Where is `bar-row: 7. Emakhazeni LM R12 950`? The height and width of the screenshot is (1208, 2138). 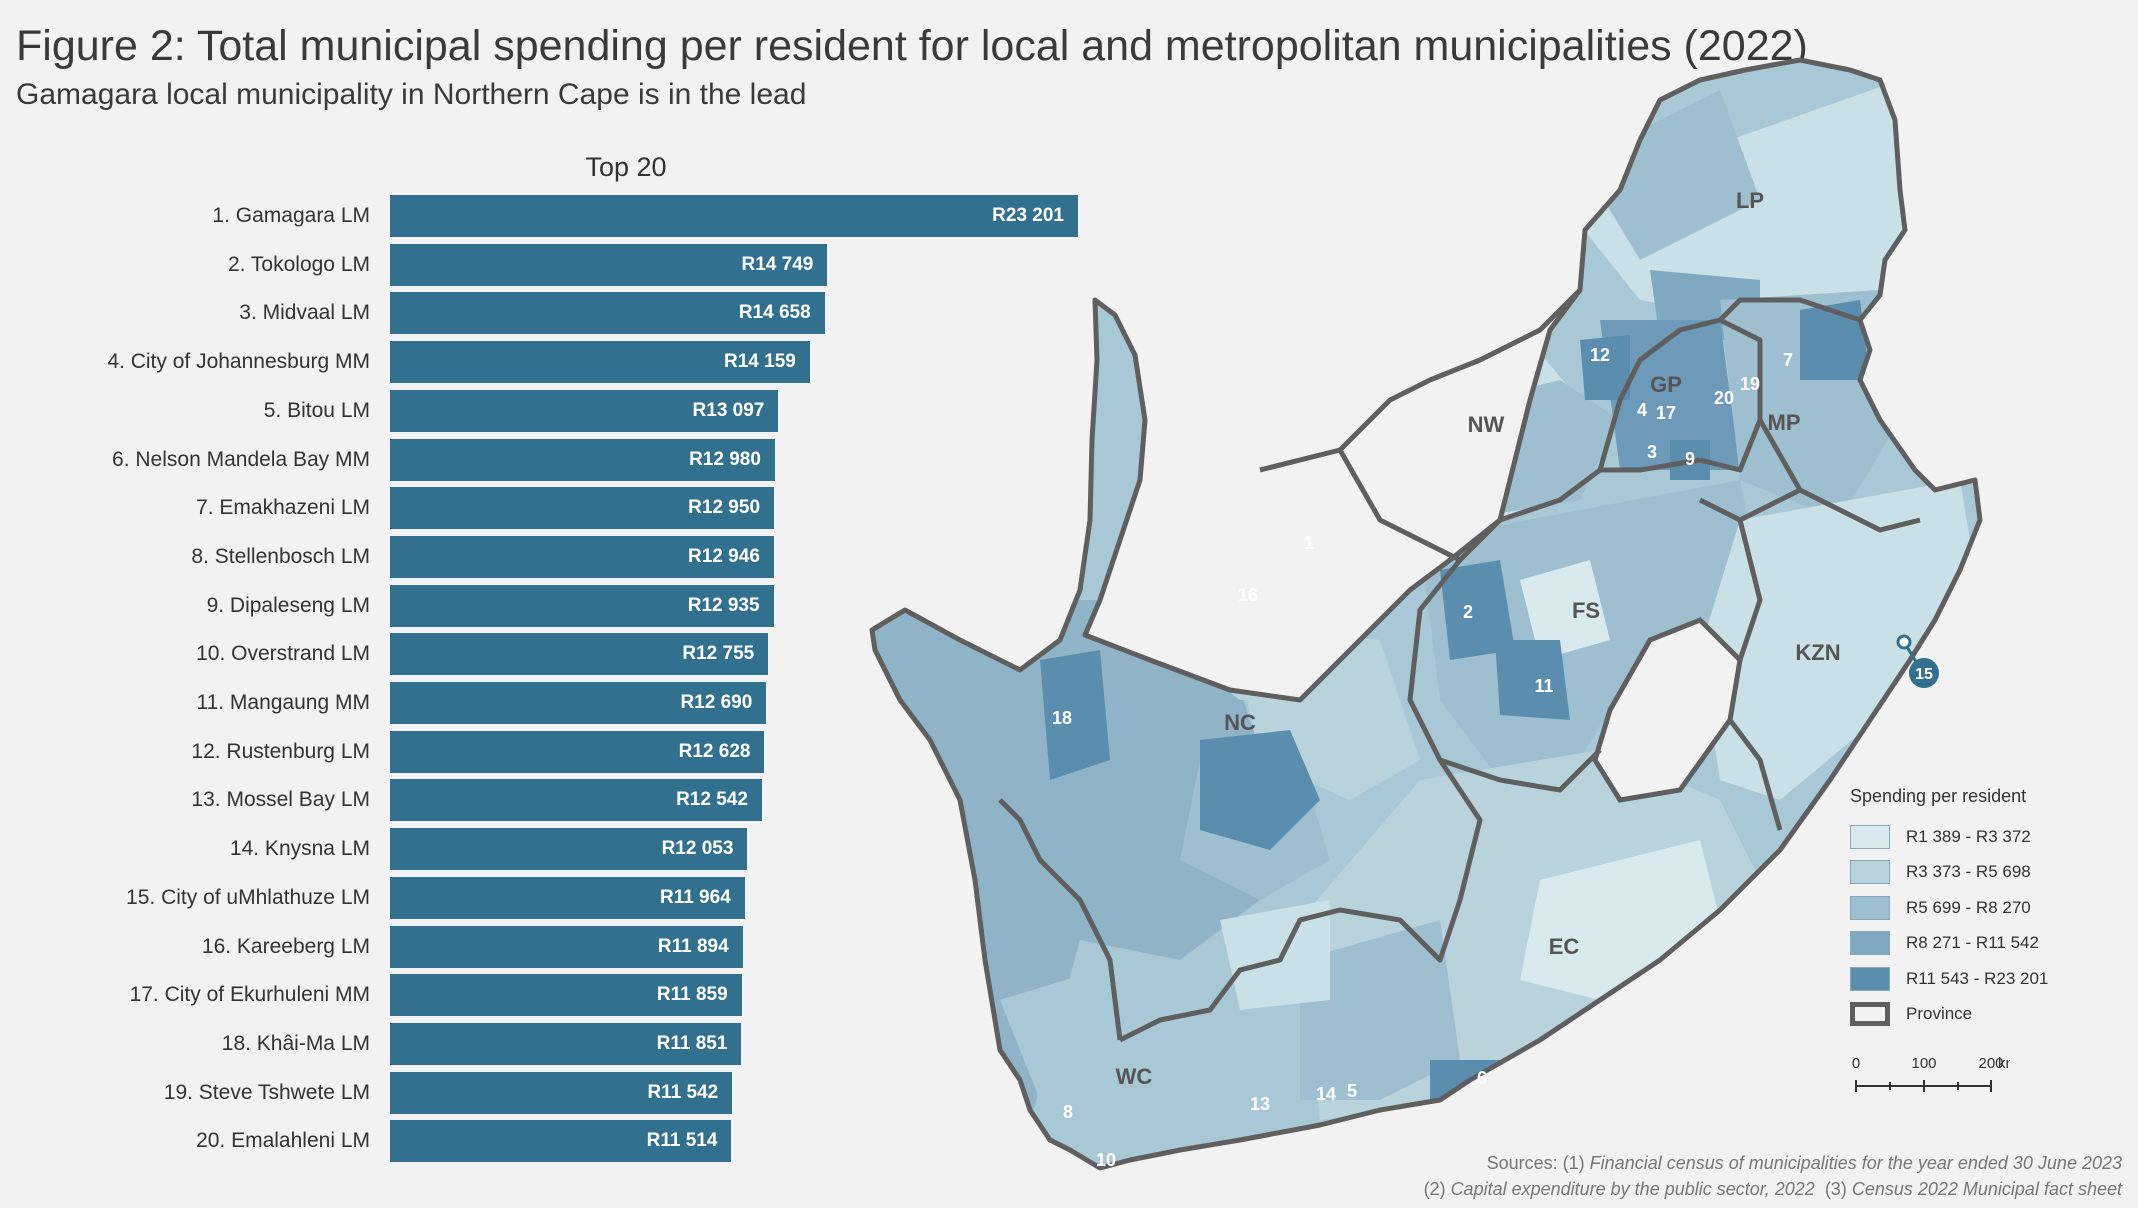
bar-row: 7. Emakhazeni LM R12 950 is located at coordinates (550, 508).